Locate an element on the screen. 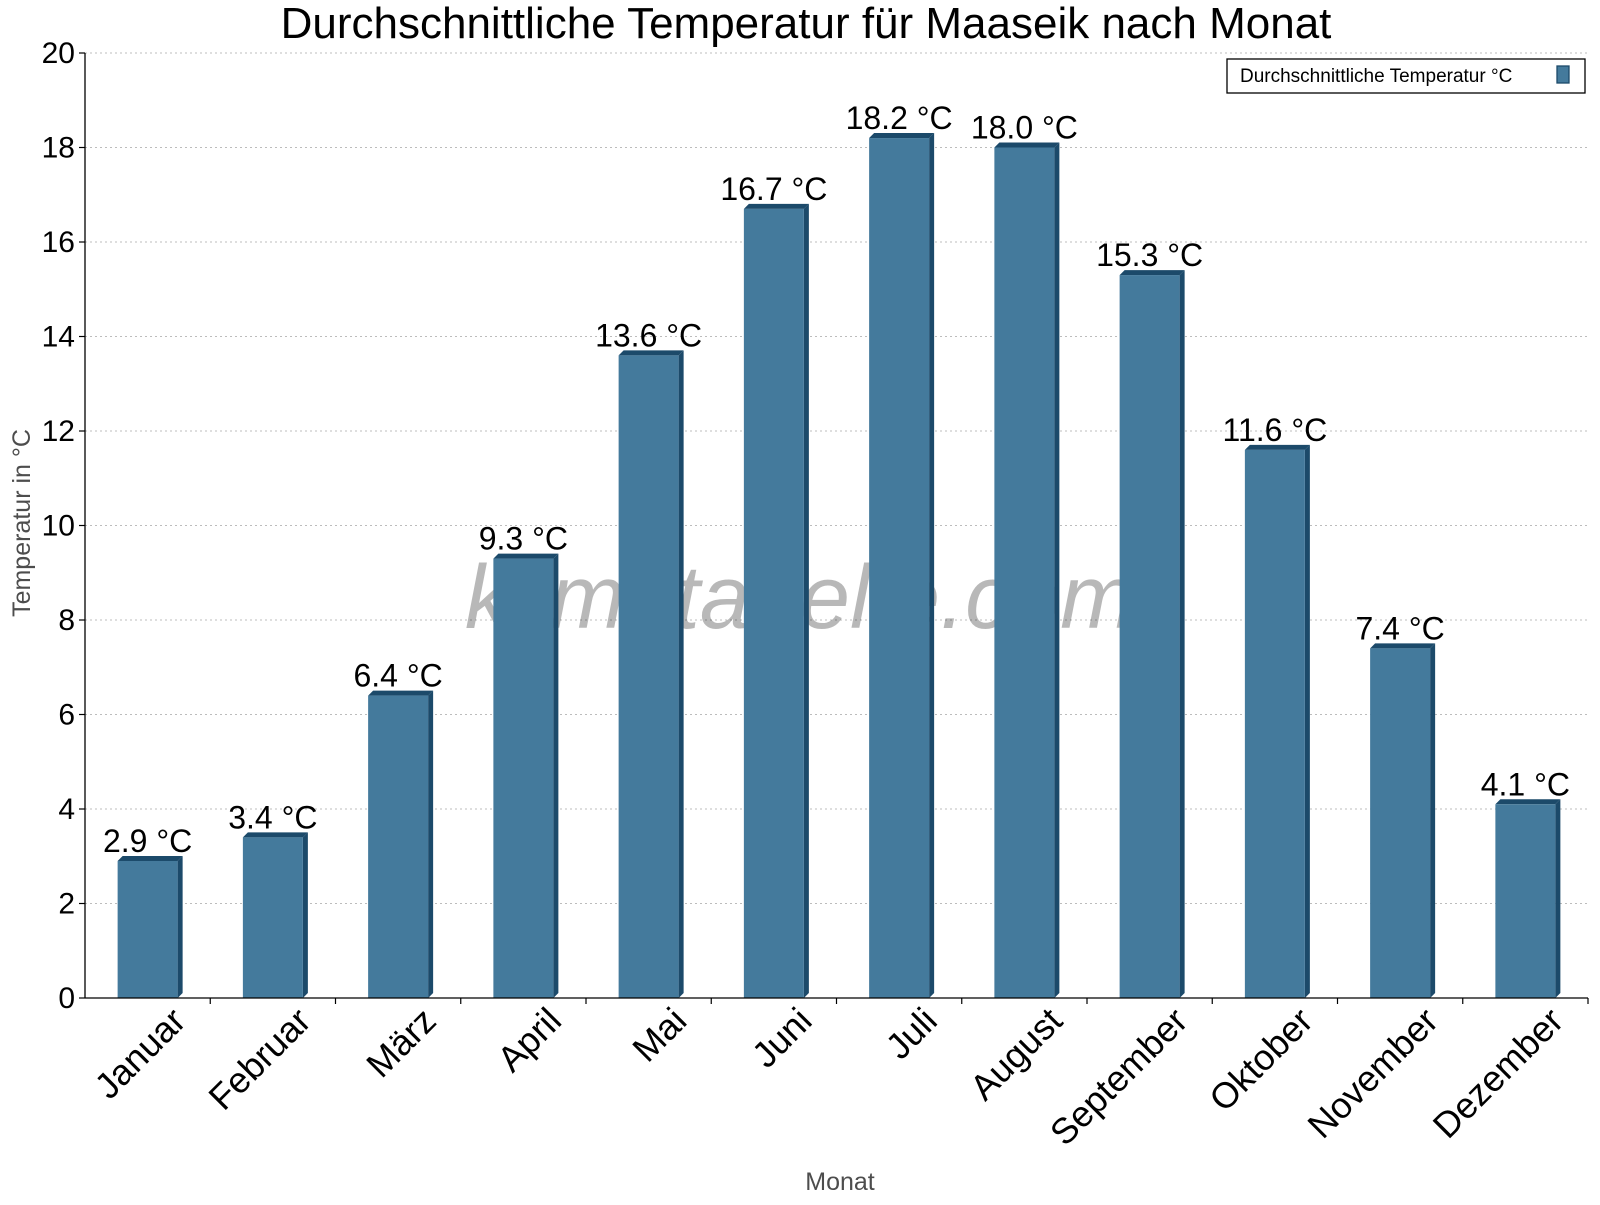 The height and width of the screenshot is (1205, 1600). value-label-9: 15.3 °C is located at coordinates (1149, 255).